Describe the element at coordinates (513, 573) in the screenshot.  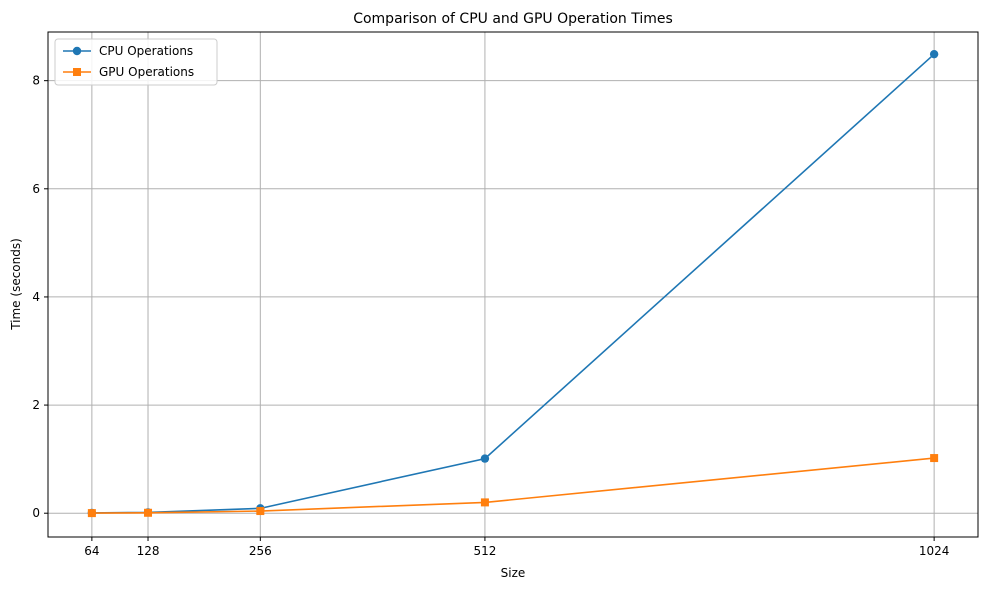
I see `x-axis-label: Size` at that location.